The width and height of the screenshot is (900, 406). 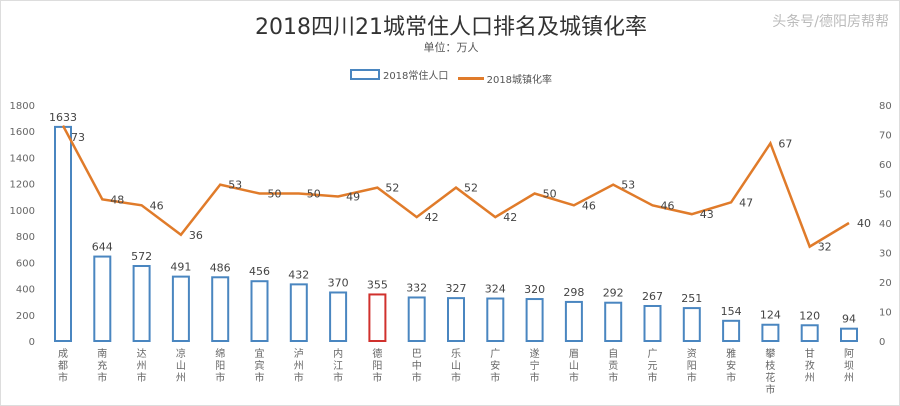 I want to click on line-data-label: 73, so click(x=78, y=137).